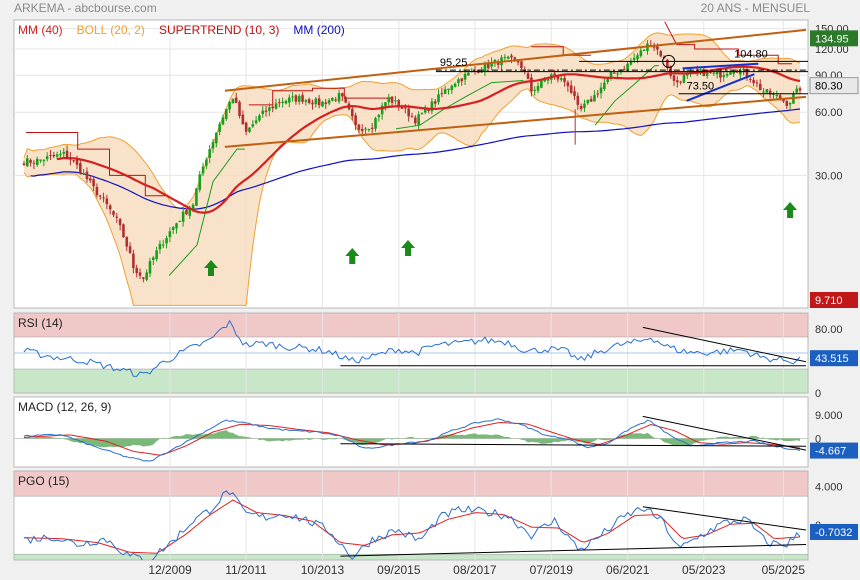 The width and height of the screenshot is (860, 580). What do you see at coordinates (412, 348) in the screenshot?
I see `rsi-line` at bounding box center [412, 348].